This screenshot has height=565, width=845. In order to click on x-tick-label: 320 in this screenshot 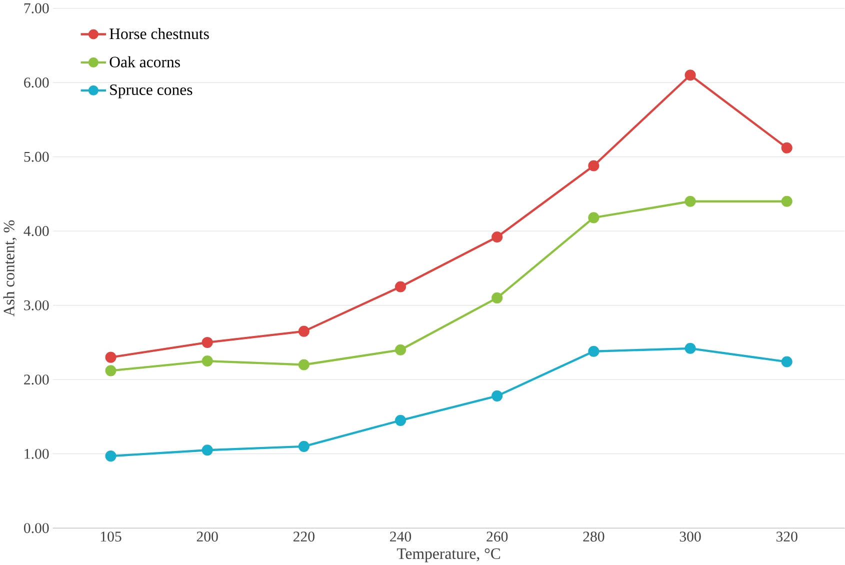, I will do `click(787, 536)`.